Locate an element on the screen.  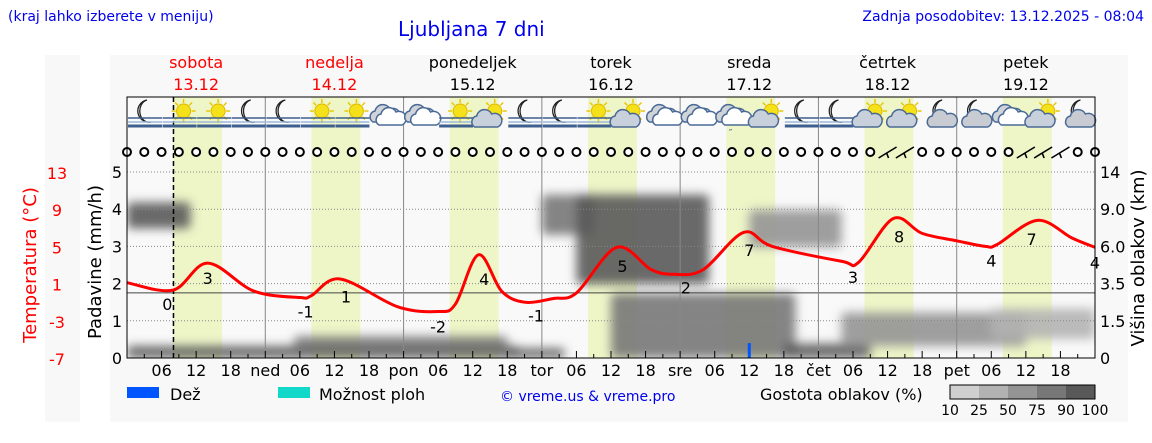
precipitation-tick: 1 is located at coordinates (117, 321).